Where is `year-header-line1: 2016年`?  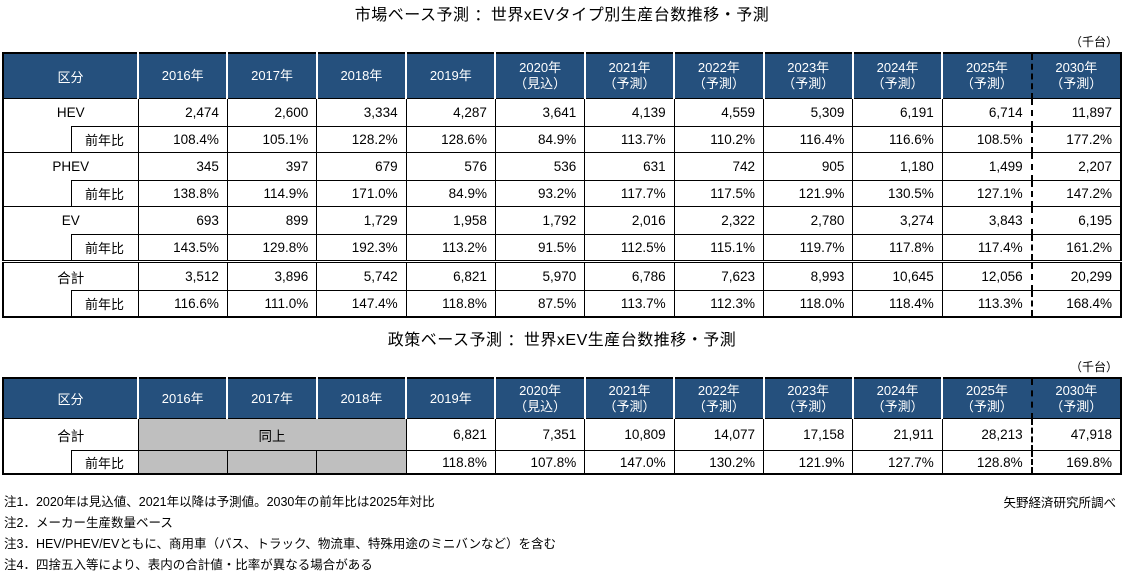
year-header-line1: 2016年 is located at coordinates (182, 75).